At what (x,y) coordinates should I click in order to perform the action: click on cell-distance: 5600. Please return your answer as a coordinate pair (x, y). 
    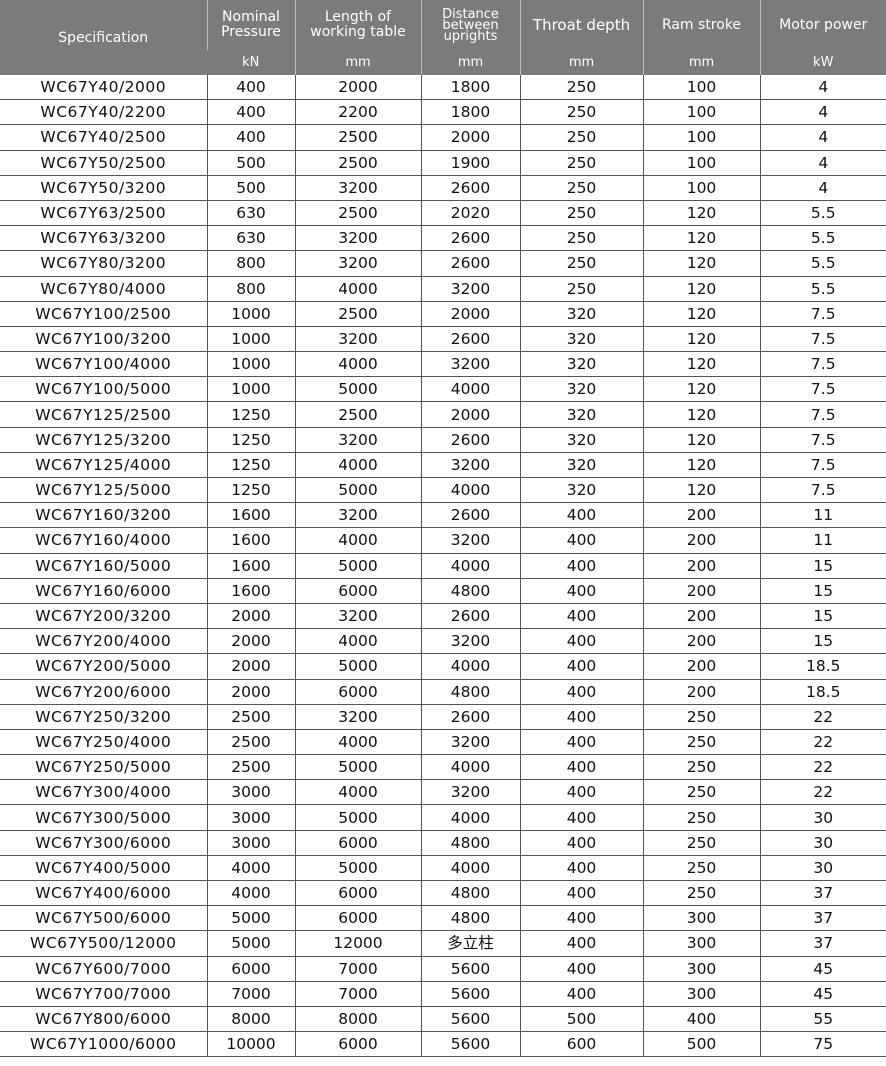
    Looking at the image, I should click on (470, 969).